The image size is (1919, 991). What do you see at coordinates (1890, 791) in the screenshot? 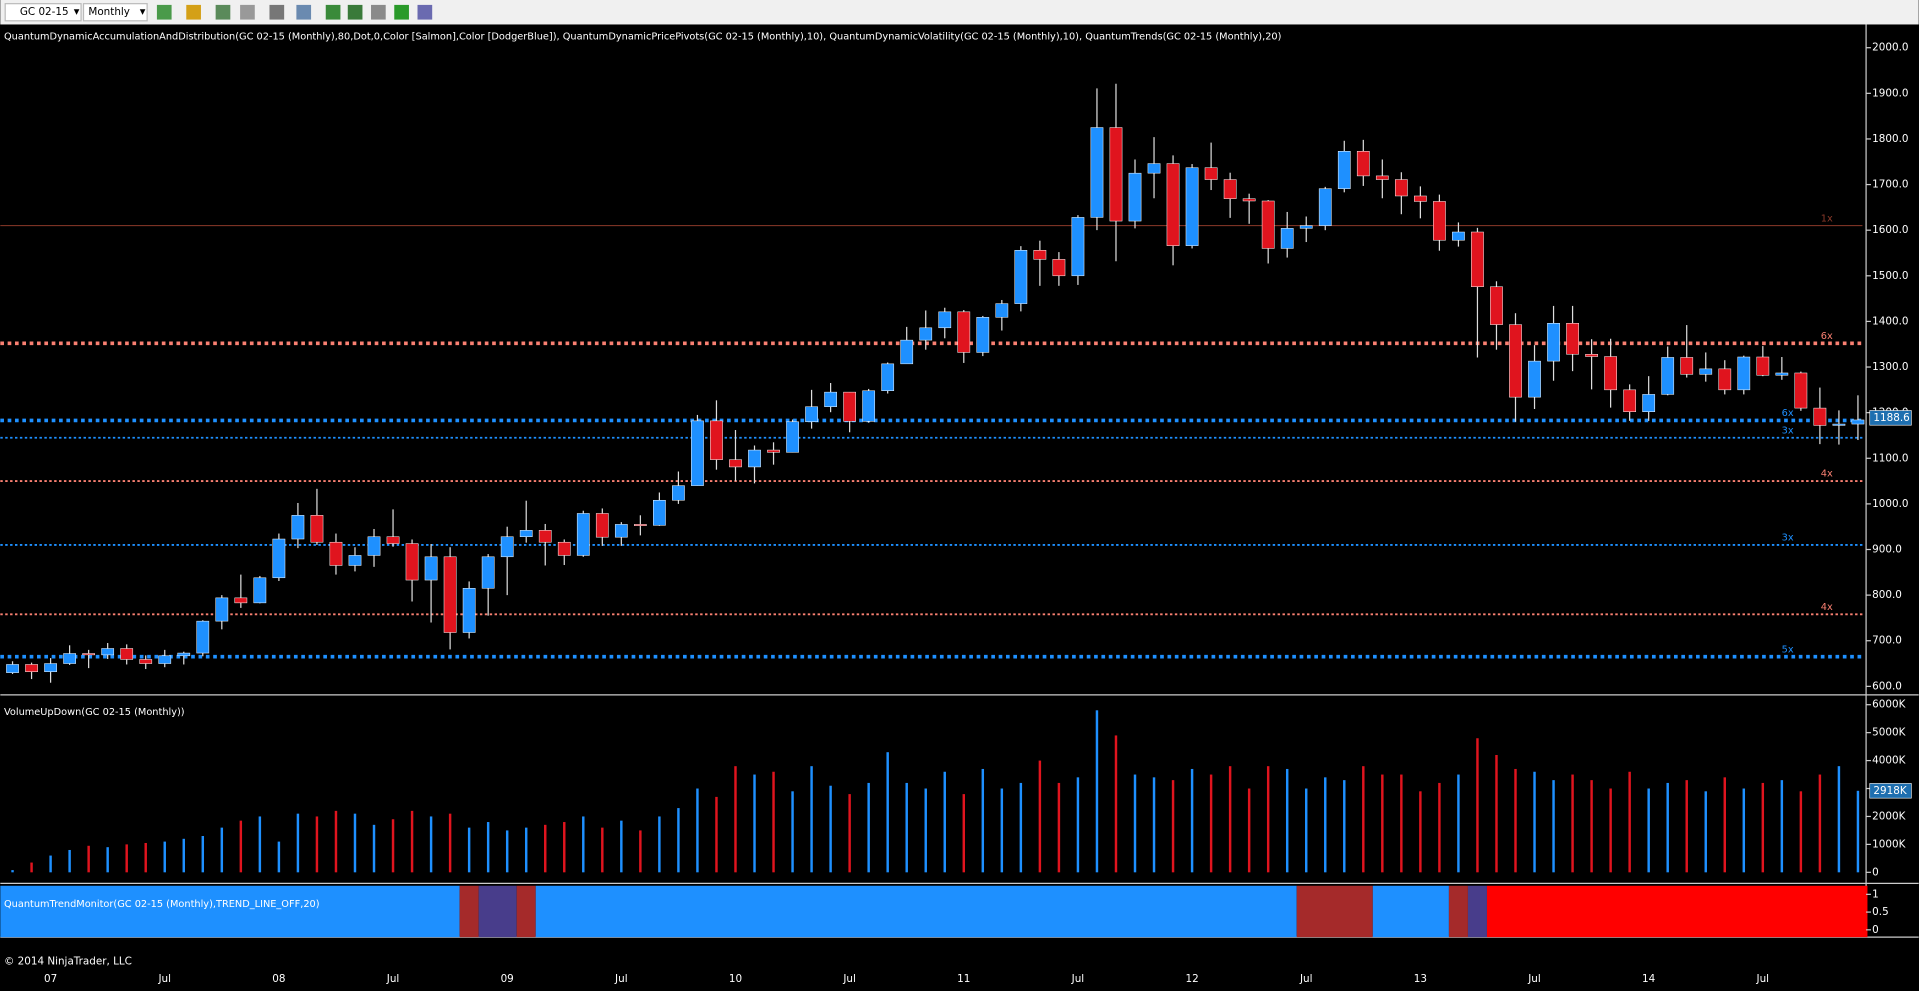
I see `last-volume-box` at bounding box center [1890, 791].